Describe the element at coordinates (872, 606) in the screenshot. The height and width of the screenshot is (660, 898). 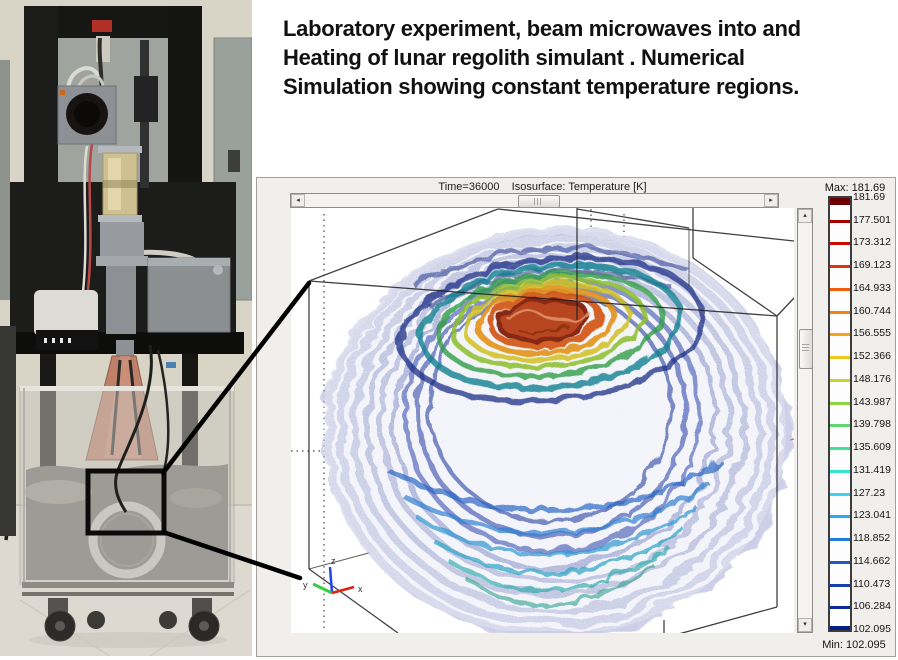
I see `colorbar-tick-label: 106.284` at that location.